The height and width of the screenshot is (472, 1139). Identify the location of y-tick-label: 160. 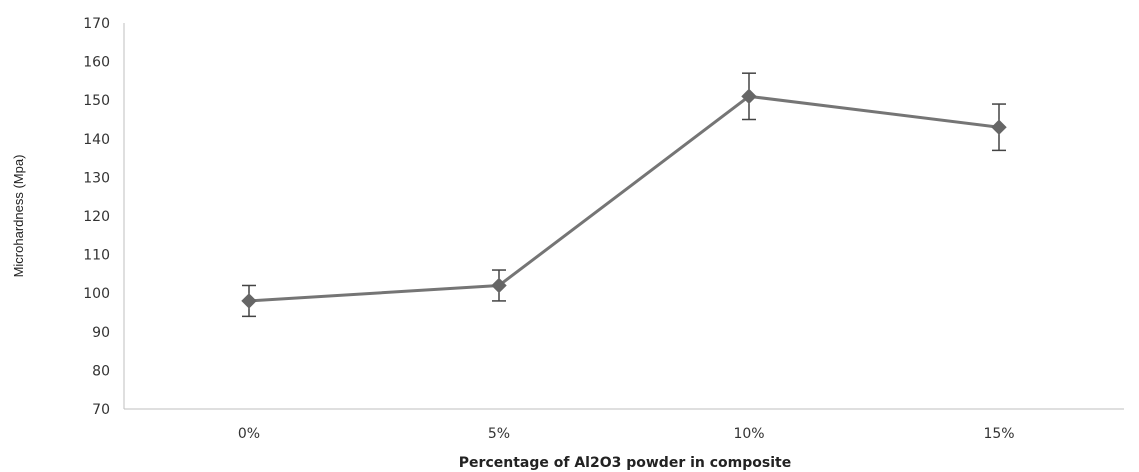
(96, 63).